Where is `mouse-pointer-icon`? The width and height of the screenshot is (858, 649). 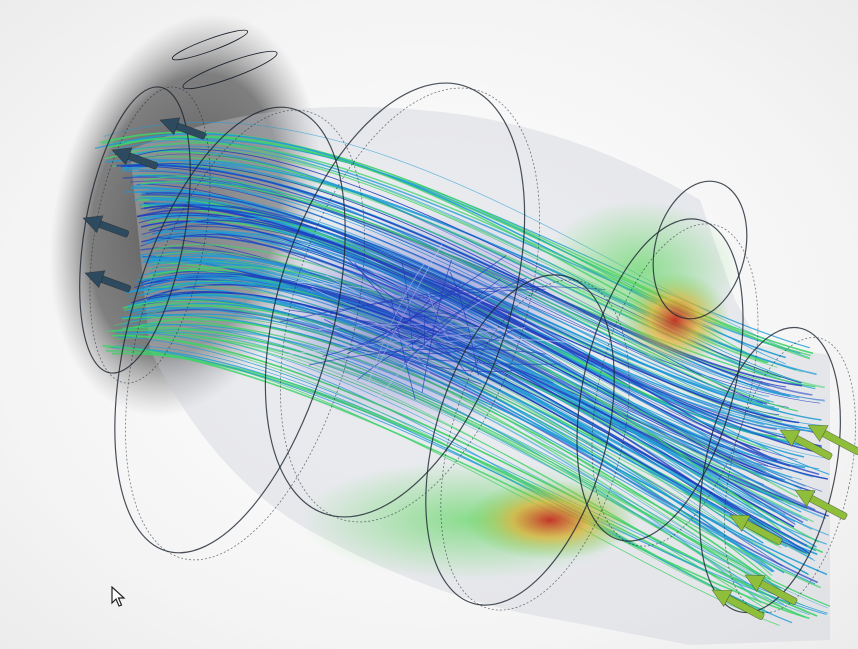 mouse-pointer-icon is located at coordinates (118, 596).